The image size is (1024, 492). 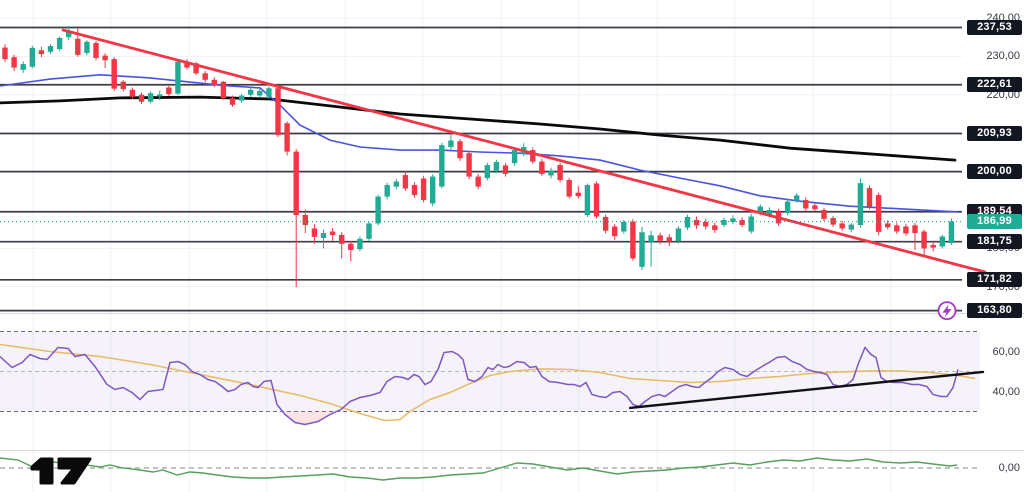 What do you see at coordinates (479, 469) in the screenshot?
I see `momentum-line` at bounding box center [479, 469].